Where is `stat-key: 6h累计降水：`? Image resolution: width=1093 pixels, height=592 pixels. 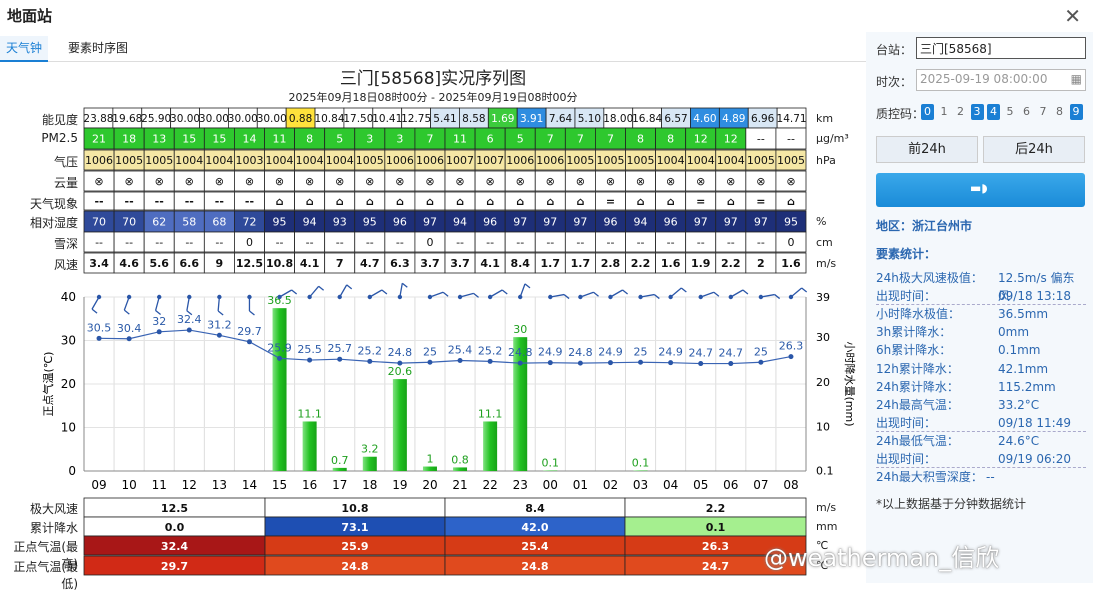 stat-key: 6h累计降水： is located at coordinates (913, 350).